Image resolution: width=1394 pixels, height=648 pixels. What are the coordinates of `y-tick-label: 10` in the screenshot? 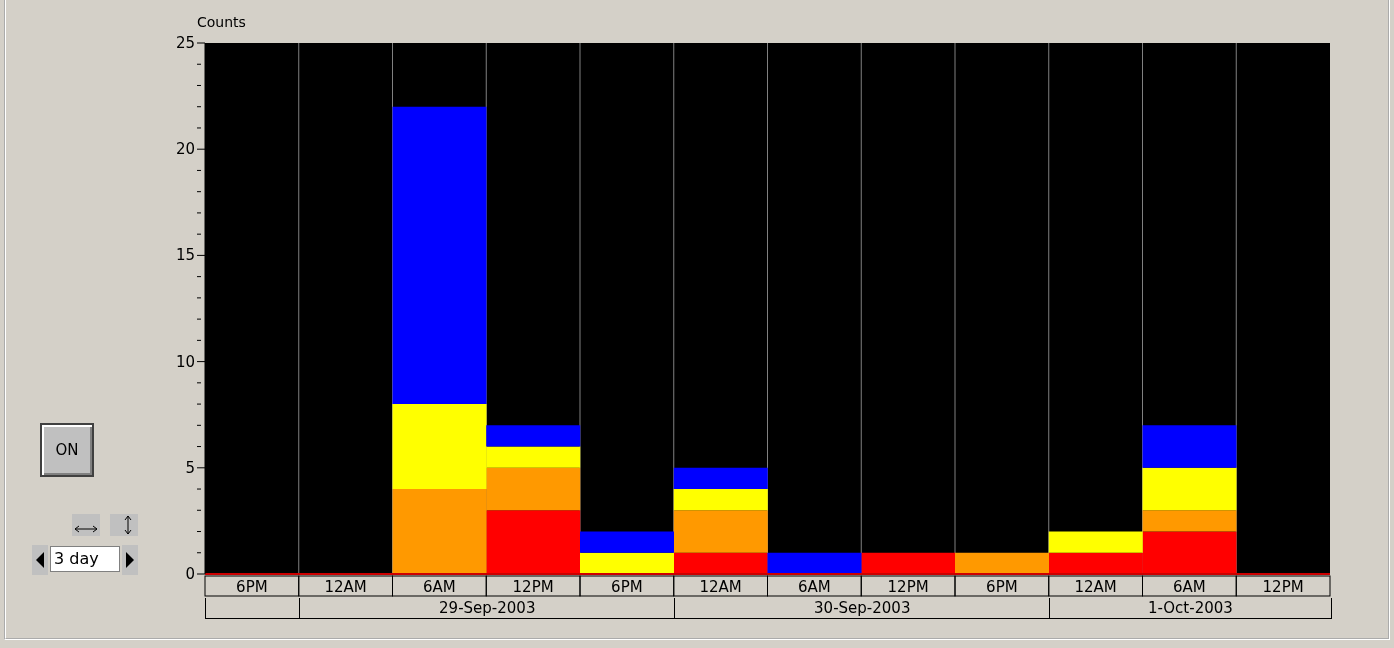 It's located at (185, 361).